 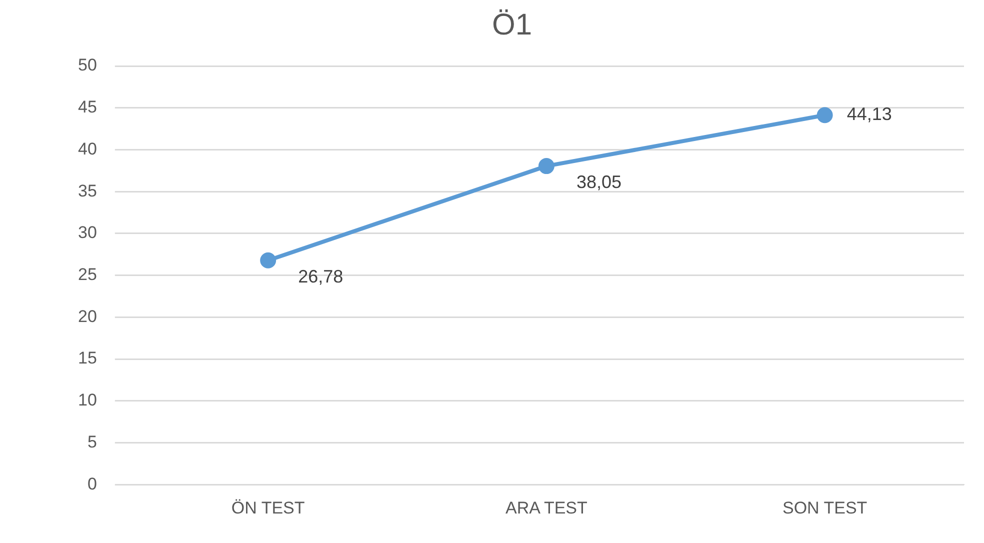 I want to click on y-tick-label: 20, so click(x=87, y=316).